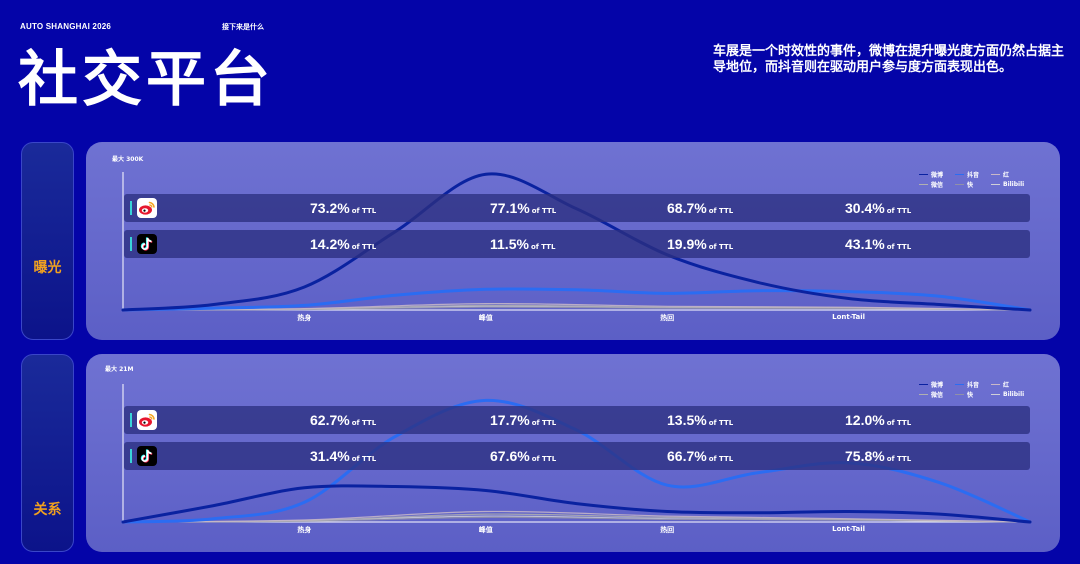 The height and width of the screenshot is (564, 1080). I want to click on share-stat: 17.7% of TTL, so click(523, 421).